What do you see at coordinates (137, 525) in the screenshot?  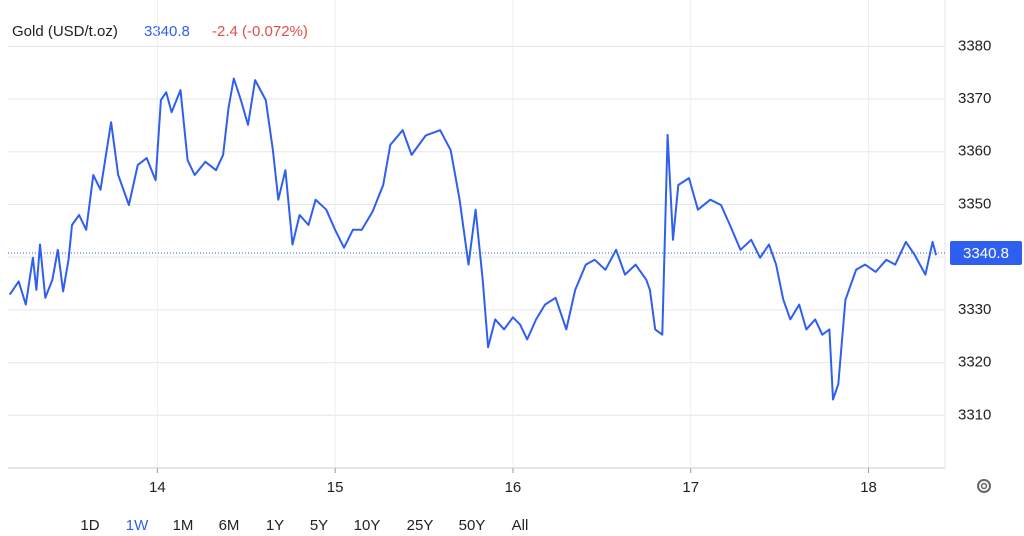 I see `range-button: 1W` at bounding box center [137, 525].